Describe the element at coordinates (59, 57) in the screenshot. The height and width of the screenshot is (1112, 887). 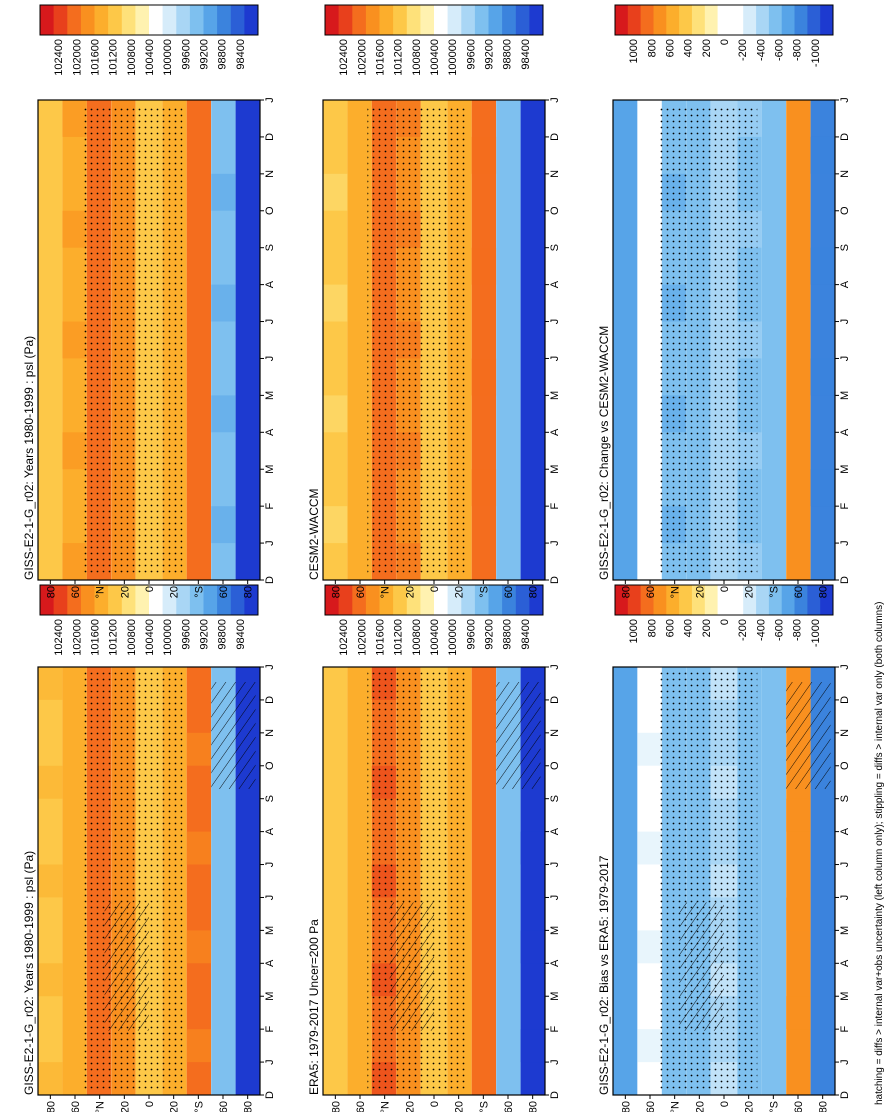
I see `colorbar-label: 102400` at that location.